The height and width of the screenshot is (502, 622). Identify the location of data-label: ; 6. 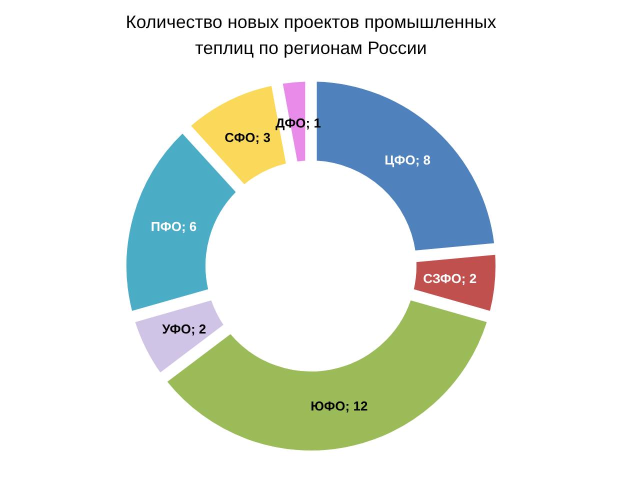
(189, 226).